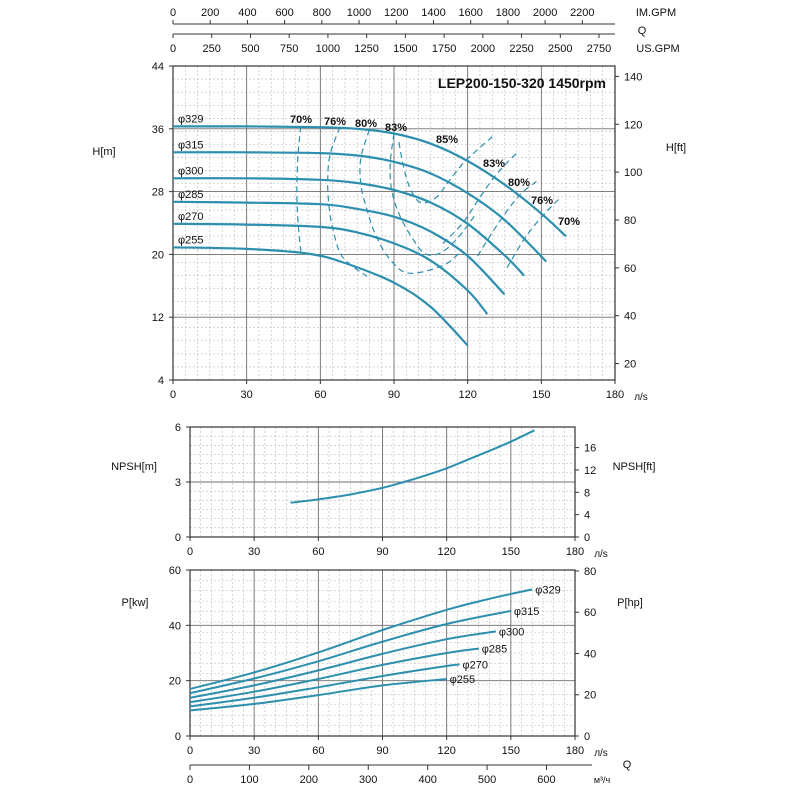  Describe the element at coordinates (527, 612) in the screenshot. I see `power-diameter-label: φ315` at that location.